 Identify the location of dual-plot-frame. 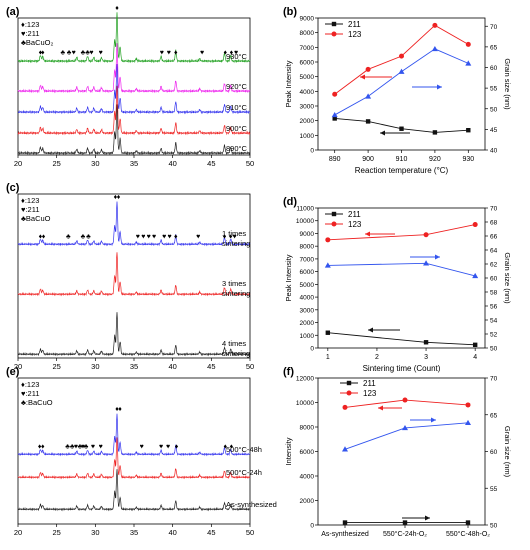
(401, 278).